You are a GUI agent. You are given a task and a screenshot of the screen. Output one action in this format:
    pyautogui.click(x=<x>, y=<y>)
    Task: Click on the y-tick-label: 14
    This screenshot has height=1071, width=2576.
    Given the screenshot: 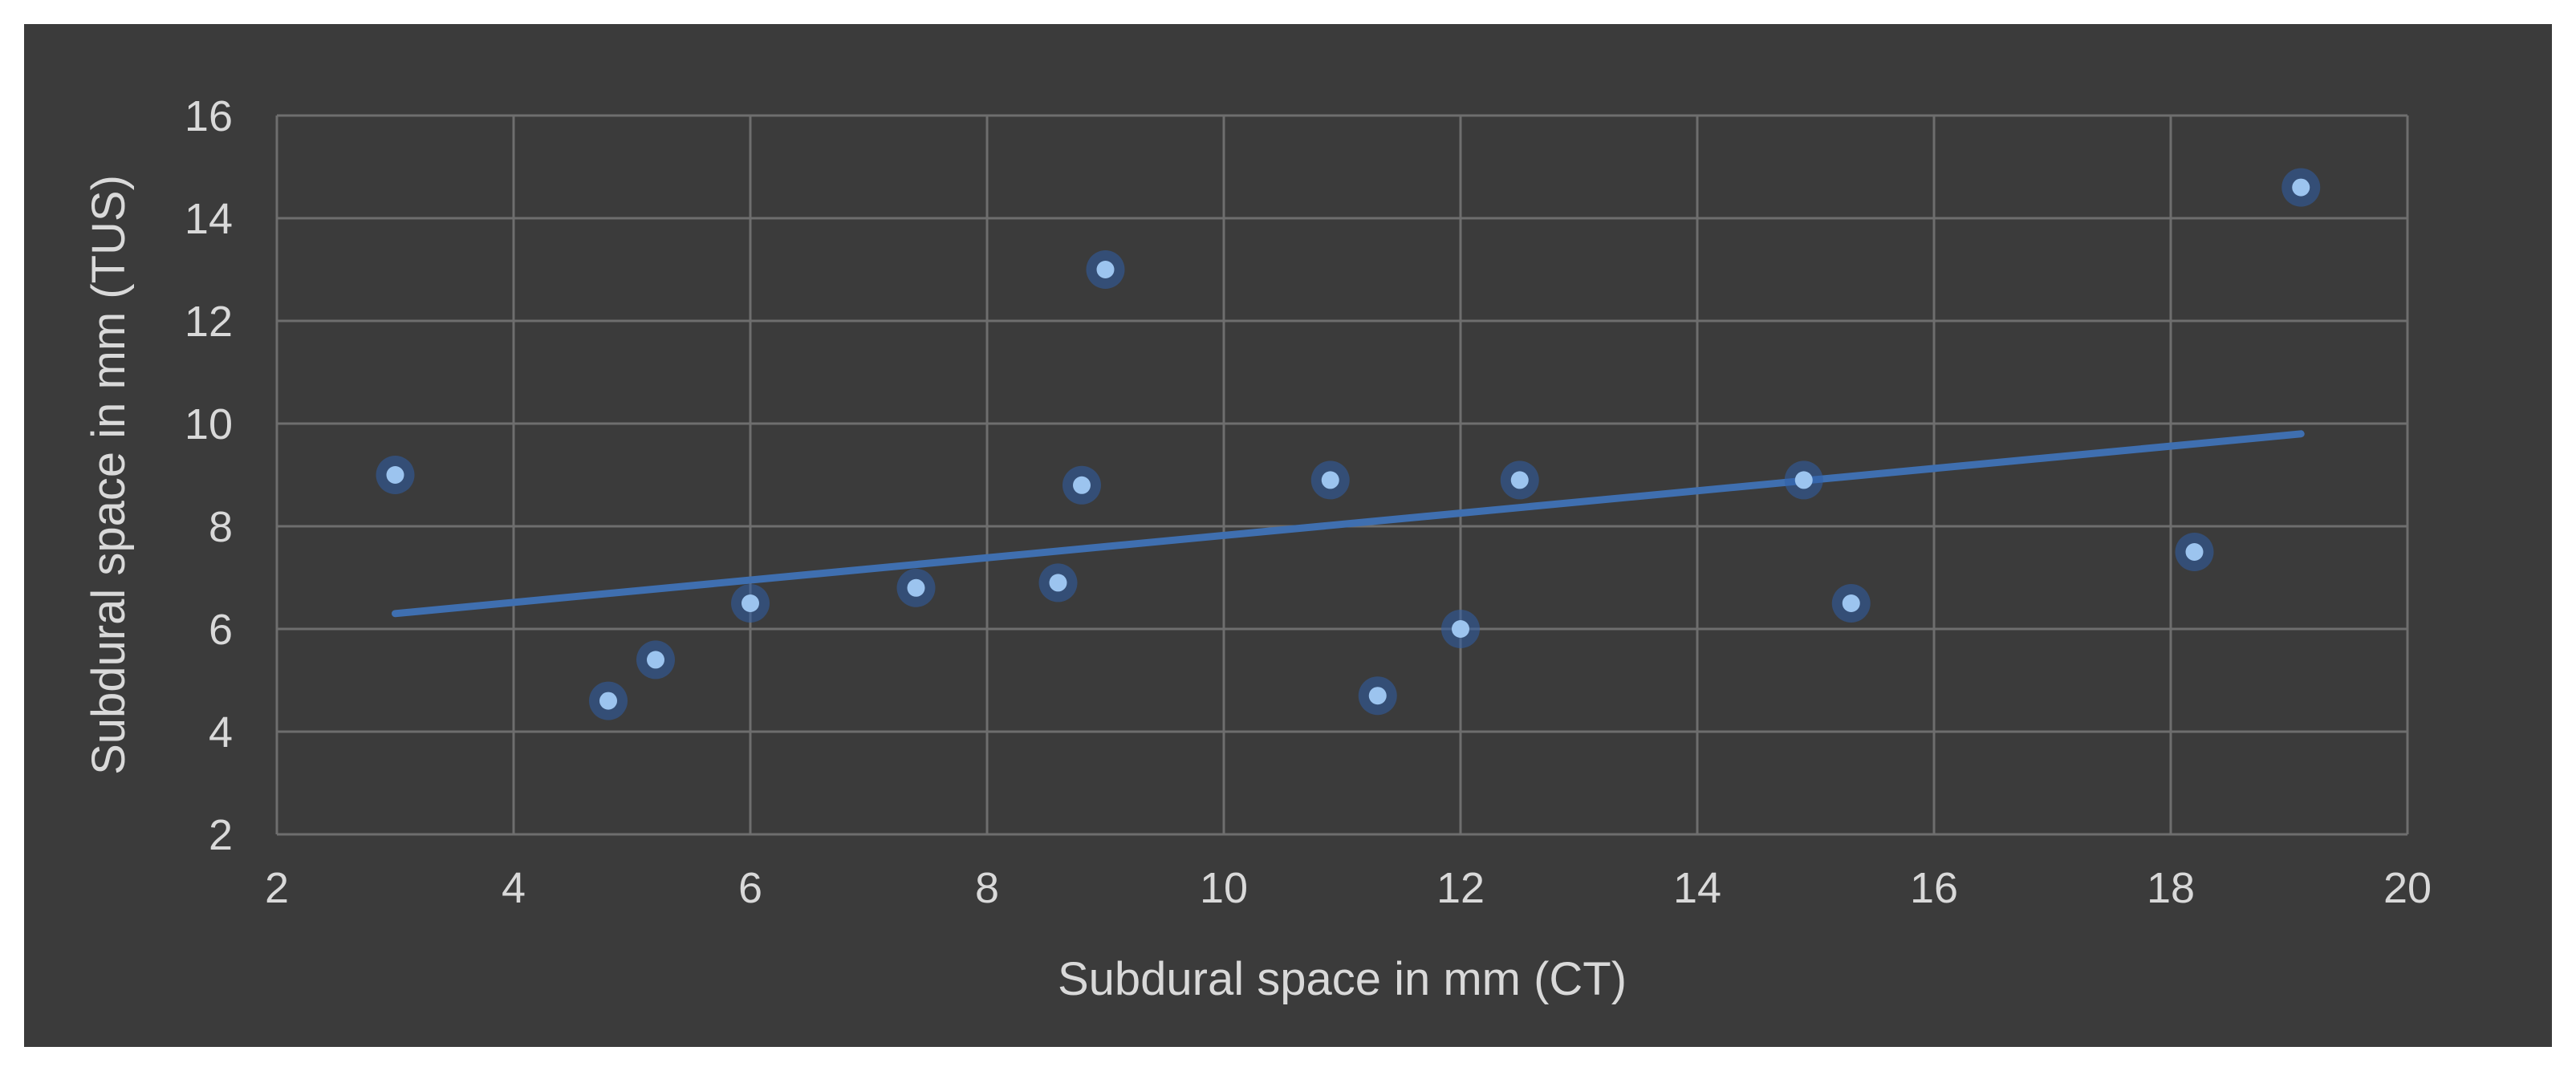 What is the action you would take?
    pyautogui.click(x=209, y=219)
    